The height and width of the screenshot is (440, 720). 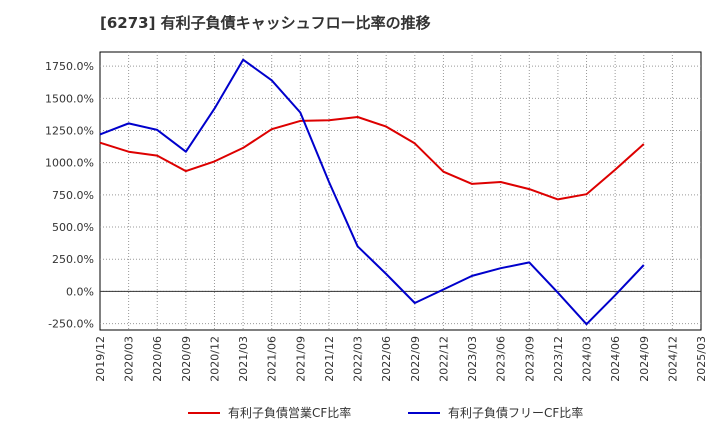 I want to click on legend-item-operating-cf: 有利子負債営業CF比率, so click(x=269, y=412).